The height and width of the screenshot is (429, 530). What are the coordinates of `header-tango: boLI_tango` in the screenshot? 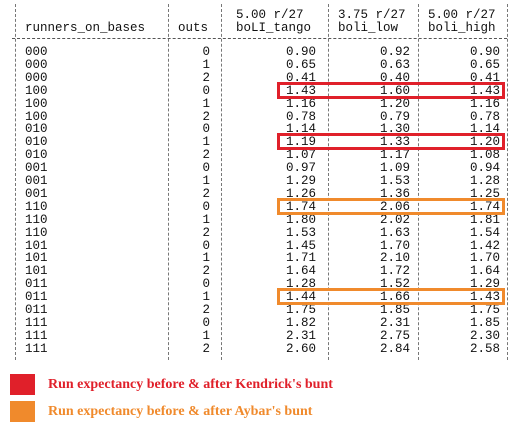 It's located at (274, 28).